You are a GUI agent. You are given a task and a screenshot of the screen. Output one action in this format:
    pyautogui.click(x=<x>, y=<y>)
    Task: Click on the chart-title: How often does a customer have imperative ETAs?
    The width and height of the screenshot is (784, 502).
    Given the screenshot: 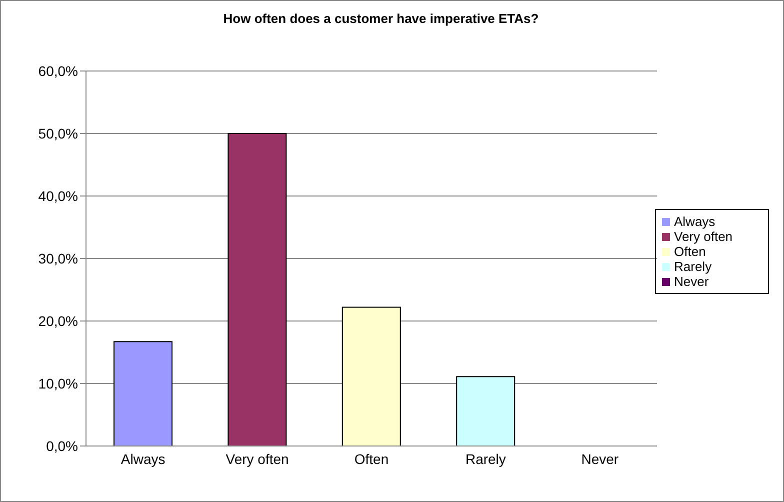 What is the action you would take?
    pyautogui.click(x=381, y=18)
    